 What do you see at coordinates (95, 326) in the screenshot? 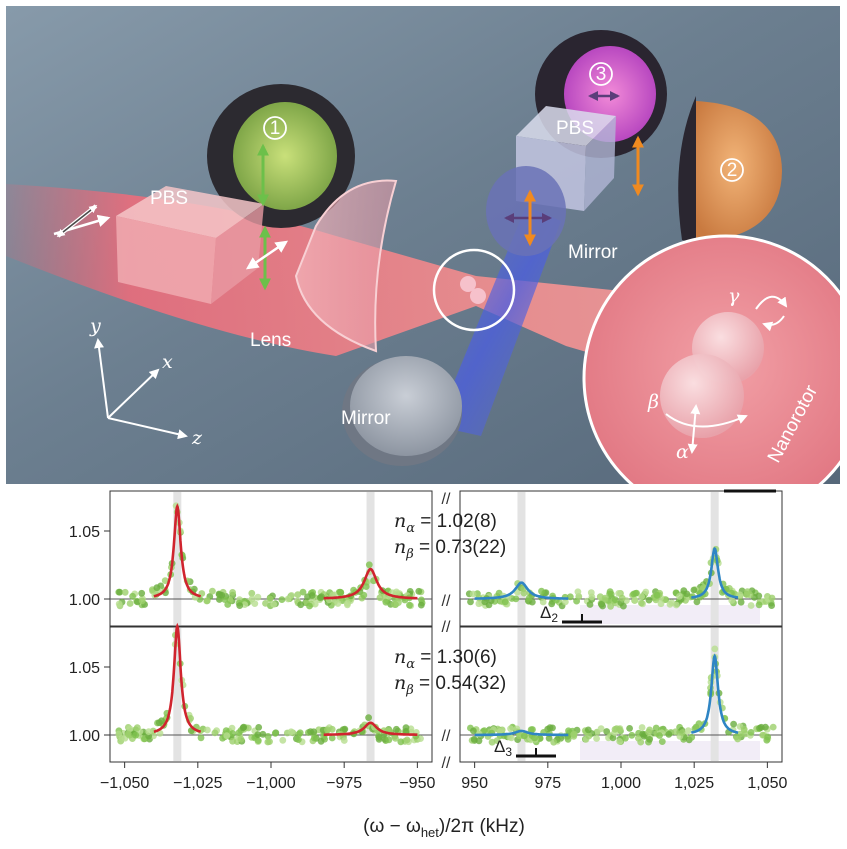
I see `axis-y-label: y` at bounding box center [95, 326].